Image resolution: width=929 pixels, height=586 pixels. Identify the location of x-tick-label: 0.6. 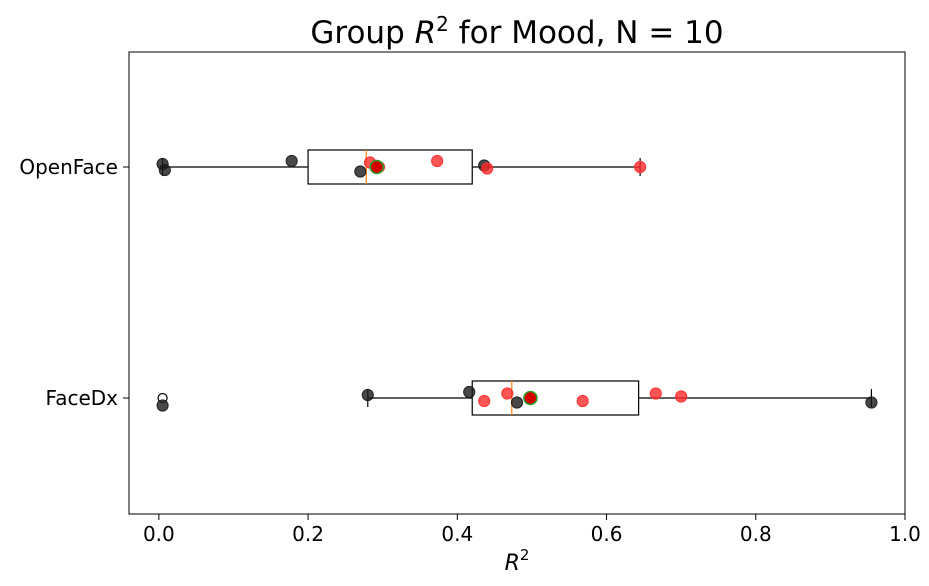
(607, 534).